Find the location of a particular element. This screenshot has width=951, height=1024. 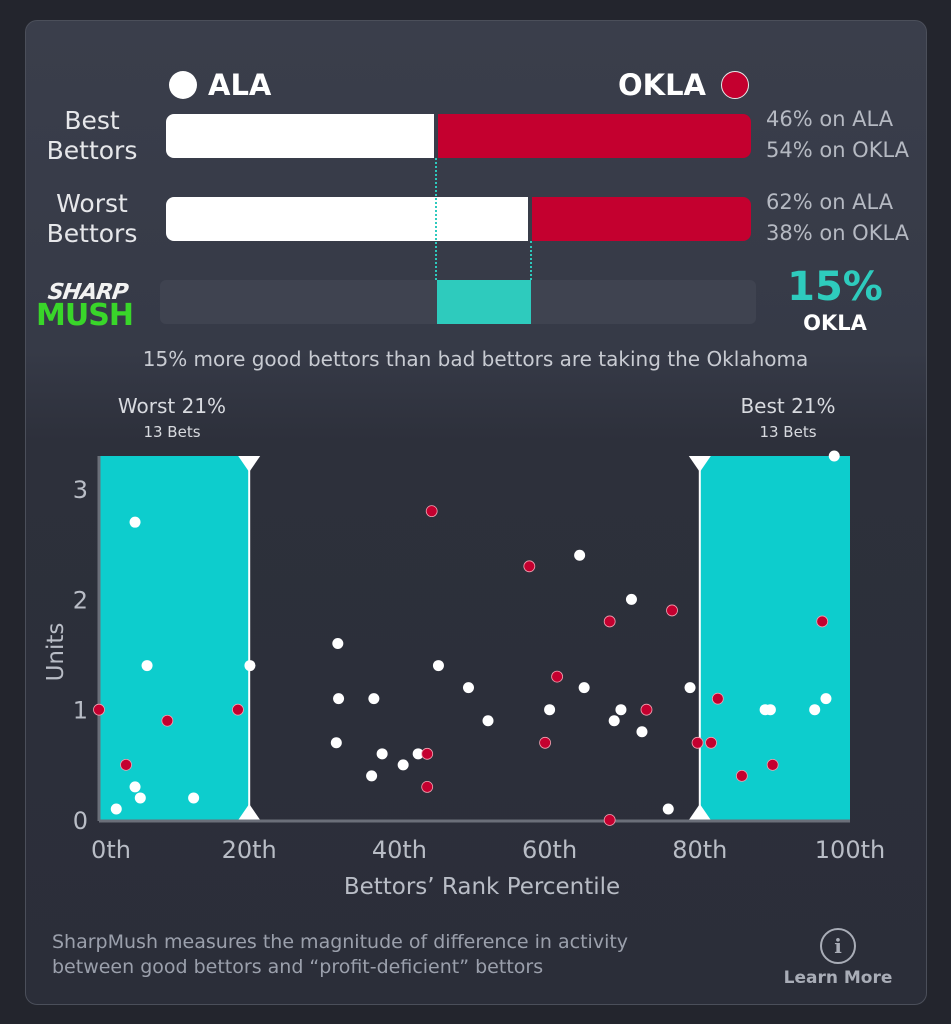

best-left-pct: 46% on ALA is located at coordinates (830, 119).